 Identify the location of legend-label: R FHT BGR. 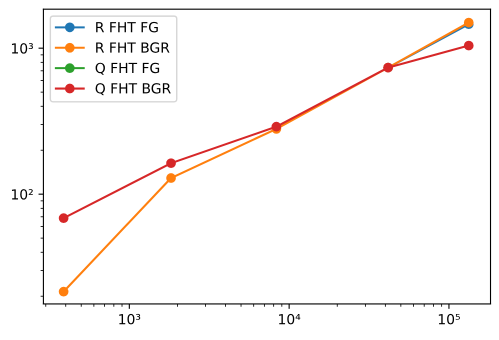
(133, 47).